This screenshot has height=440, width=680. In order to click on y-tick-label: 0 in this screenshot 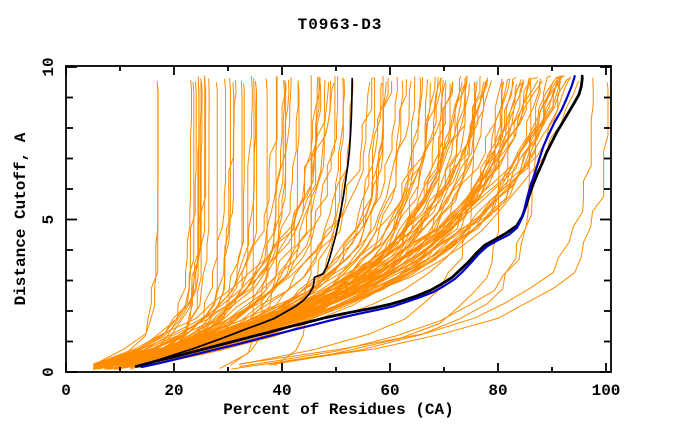, I will do `click(49, 372)`.